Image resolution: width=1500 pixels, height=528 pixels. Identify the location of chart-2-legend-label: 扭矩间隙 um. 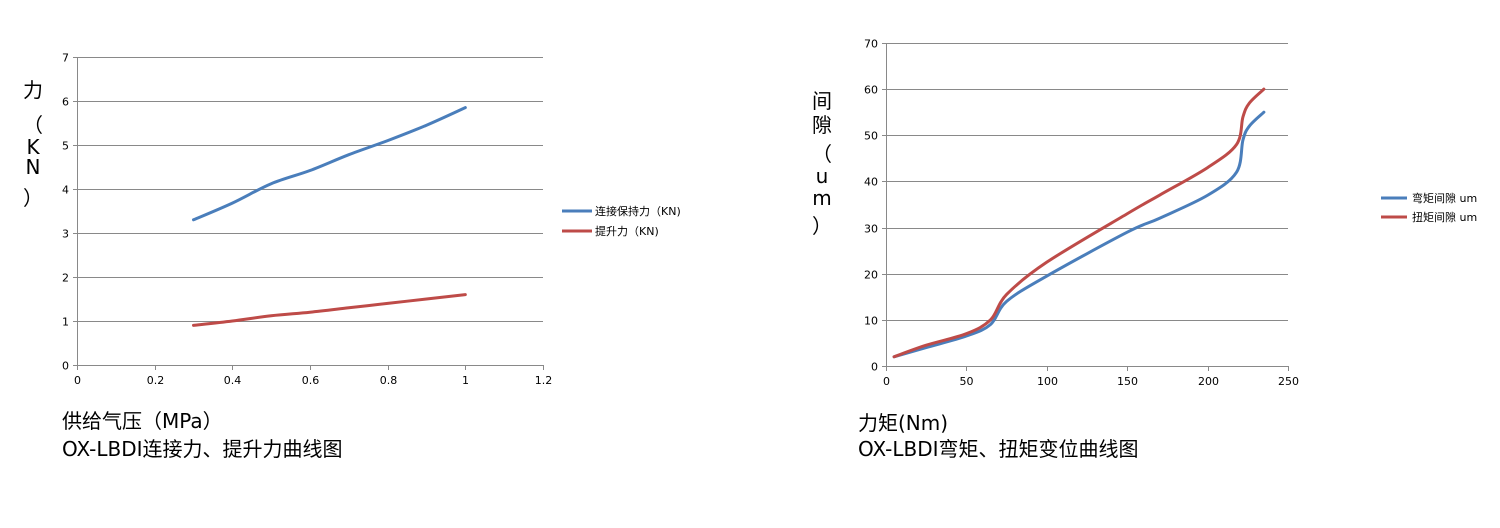
(1444, 217).